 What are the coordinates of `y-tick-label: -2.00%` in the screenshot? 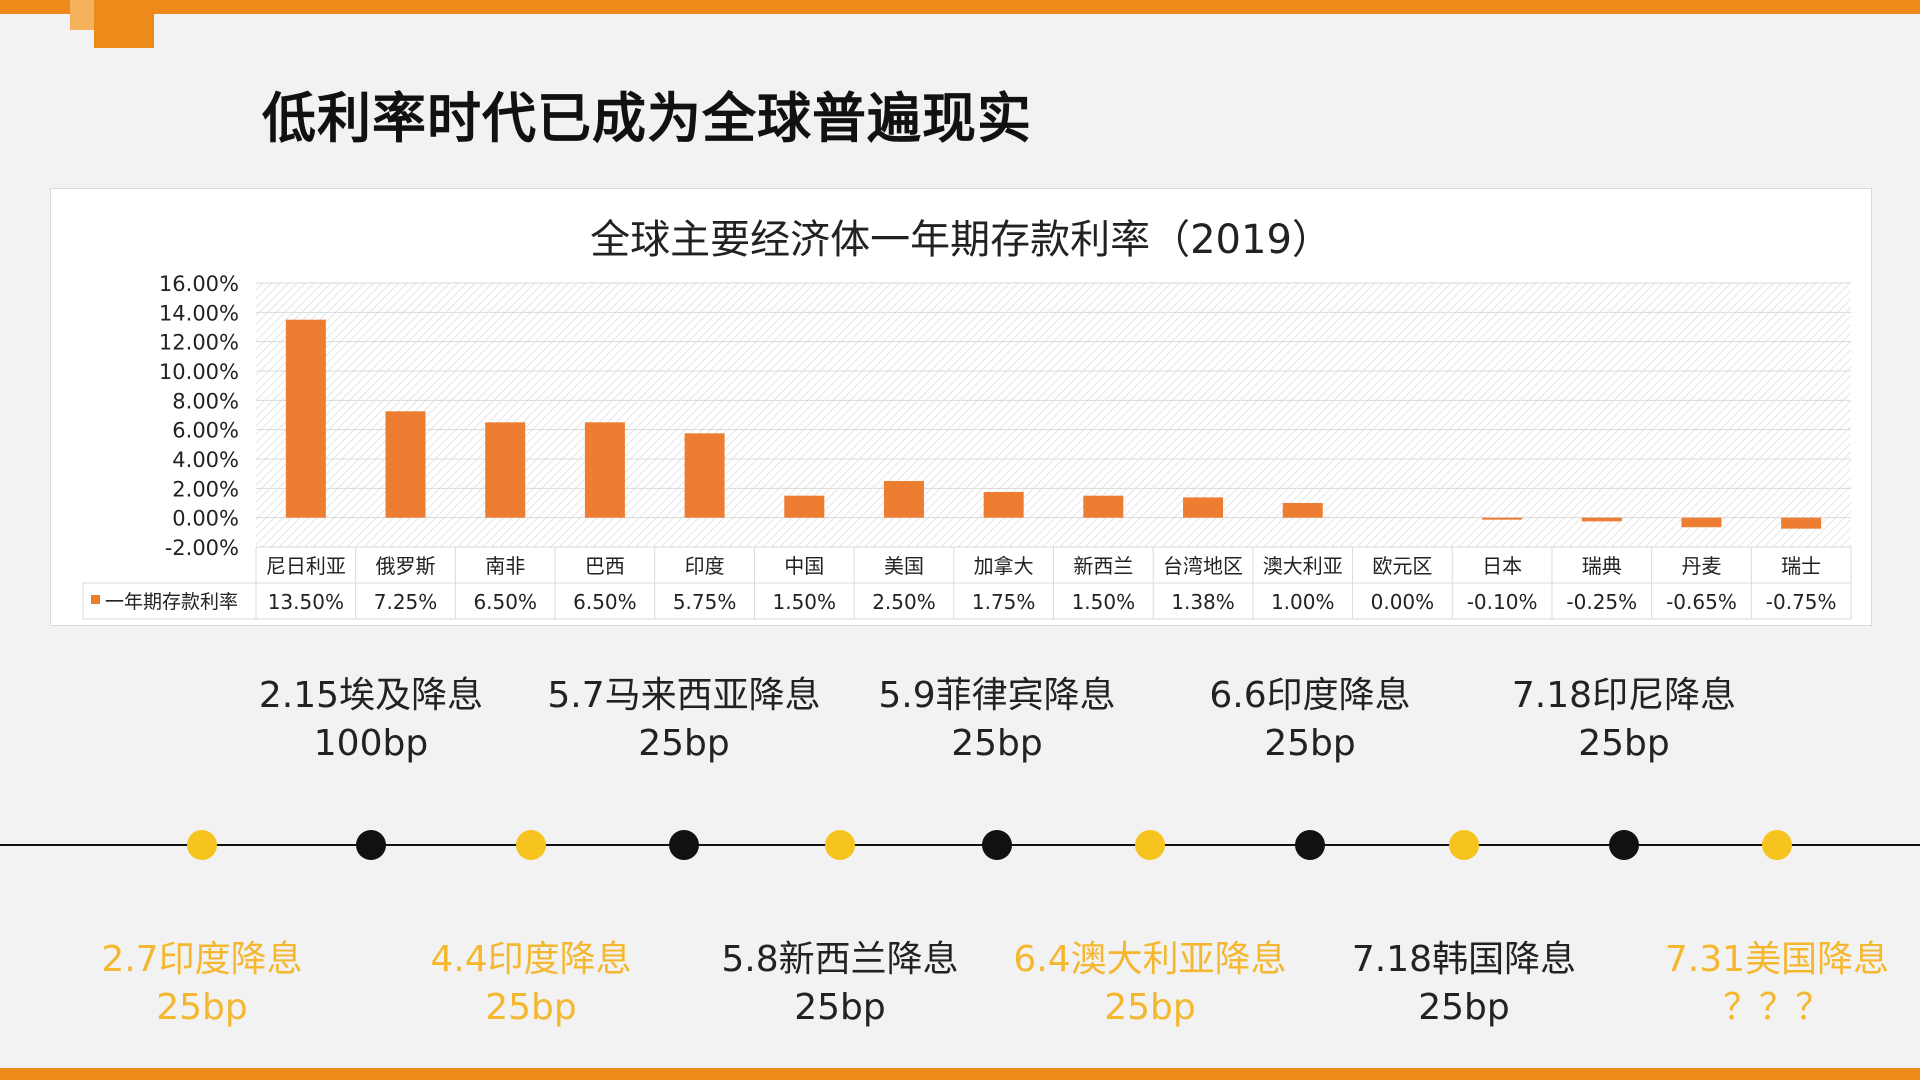 It's located at (202, 548).